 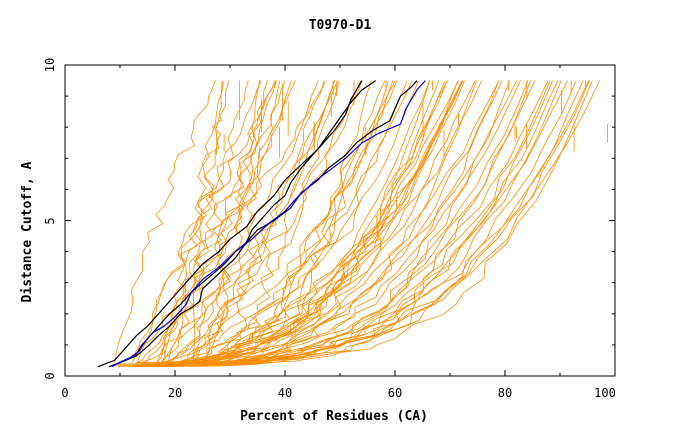 I want to click on x-tick-label-80: 80, so click(x=505, y=393).